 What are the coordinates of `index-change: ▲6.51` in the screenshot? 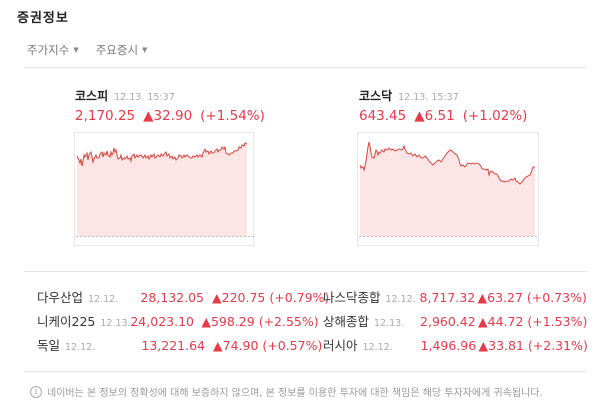 It's located at (434, 116).